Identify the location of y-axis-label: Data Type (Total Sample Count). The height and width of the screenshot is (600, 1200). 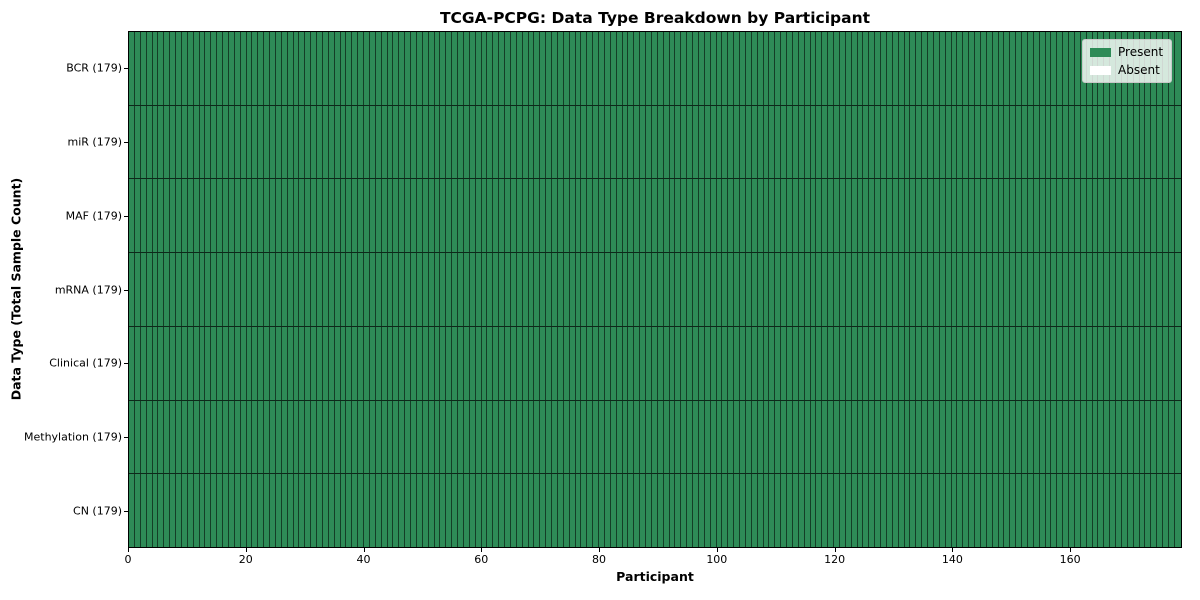
(16, 289).